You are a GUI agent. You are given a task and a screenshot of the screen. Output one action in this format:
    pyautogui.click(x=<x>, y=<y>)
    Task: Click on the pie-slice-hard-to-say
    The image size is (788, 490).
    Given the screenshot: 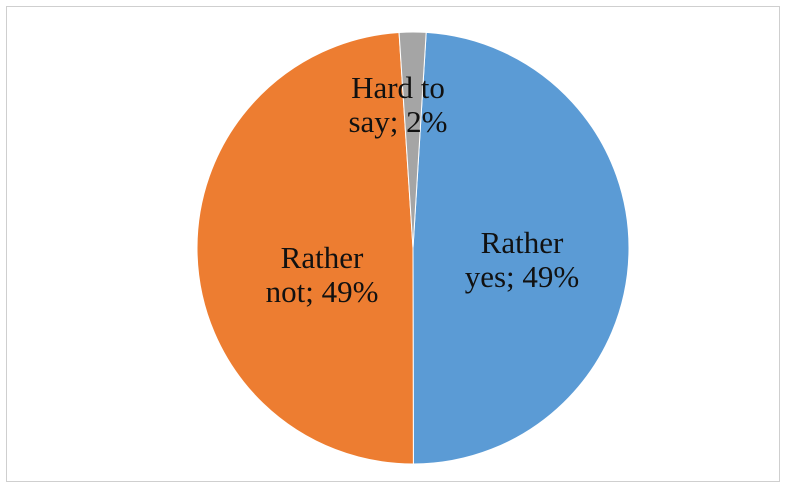 What is the action you would take?
    pyautogui.click(x=412, y=140)
    